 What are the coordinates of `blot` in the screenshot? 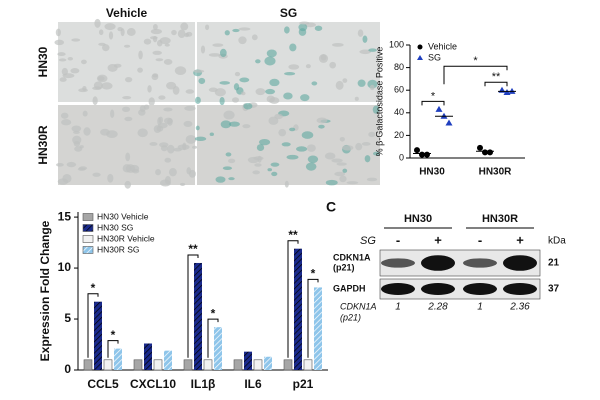 It's located at (460, 289).